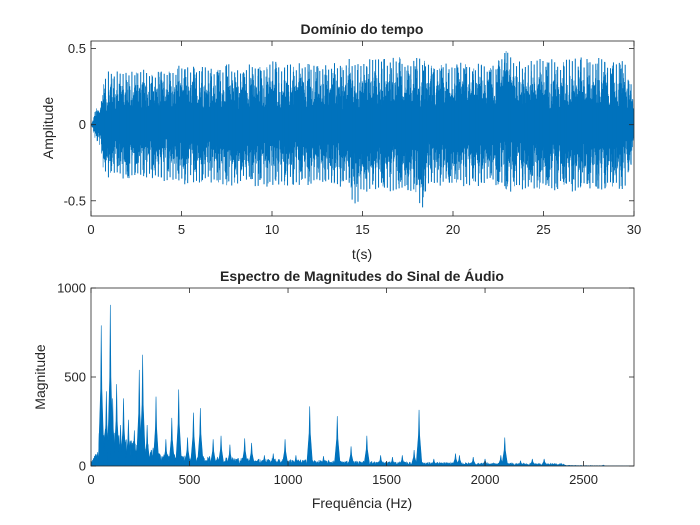 The width and height of the screenshot is (700, 525). I want to click on x-tick-label: 25, so click(543, 229).